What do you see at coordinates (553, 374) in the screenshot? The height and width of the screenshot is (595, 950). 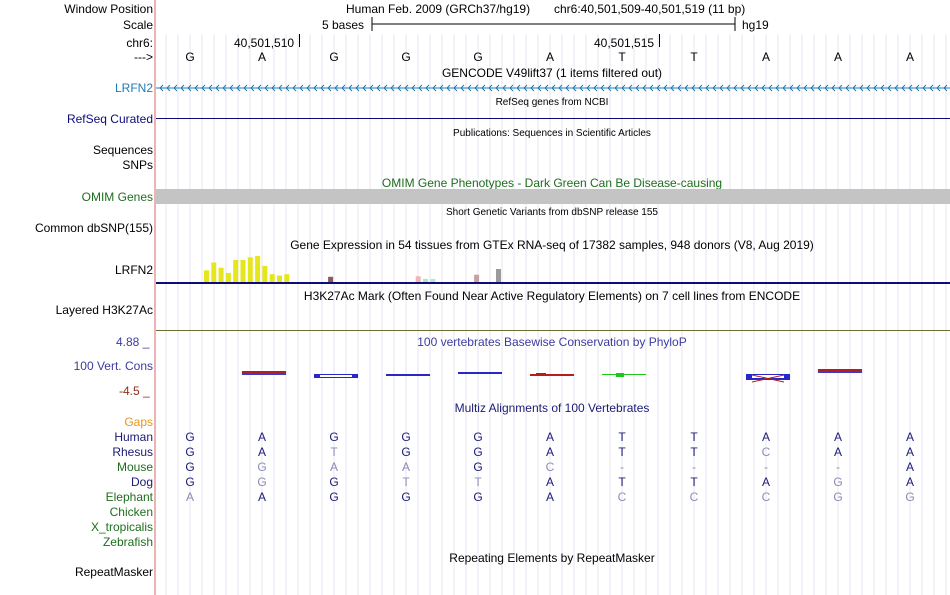 I see `phylop-wiggle` at bounding box center [553, 374].